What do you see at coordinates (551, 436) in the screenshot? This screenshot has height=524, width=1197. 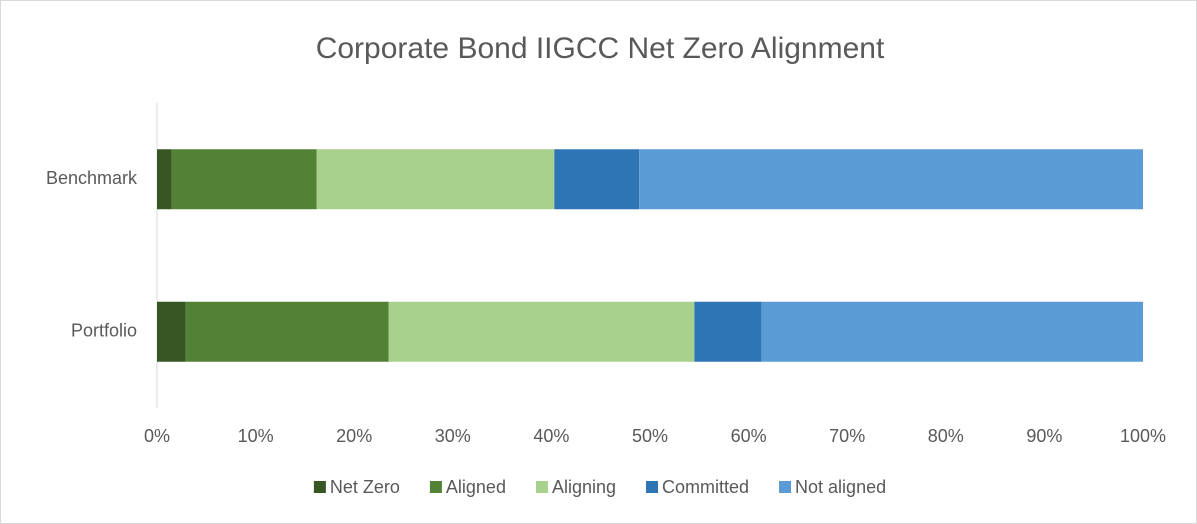 I see `x-tick-label: 40%` at bounding box center [551, 436].